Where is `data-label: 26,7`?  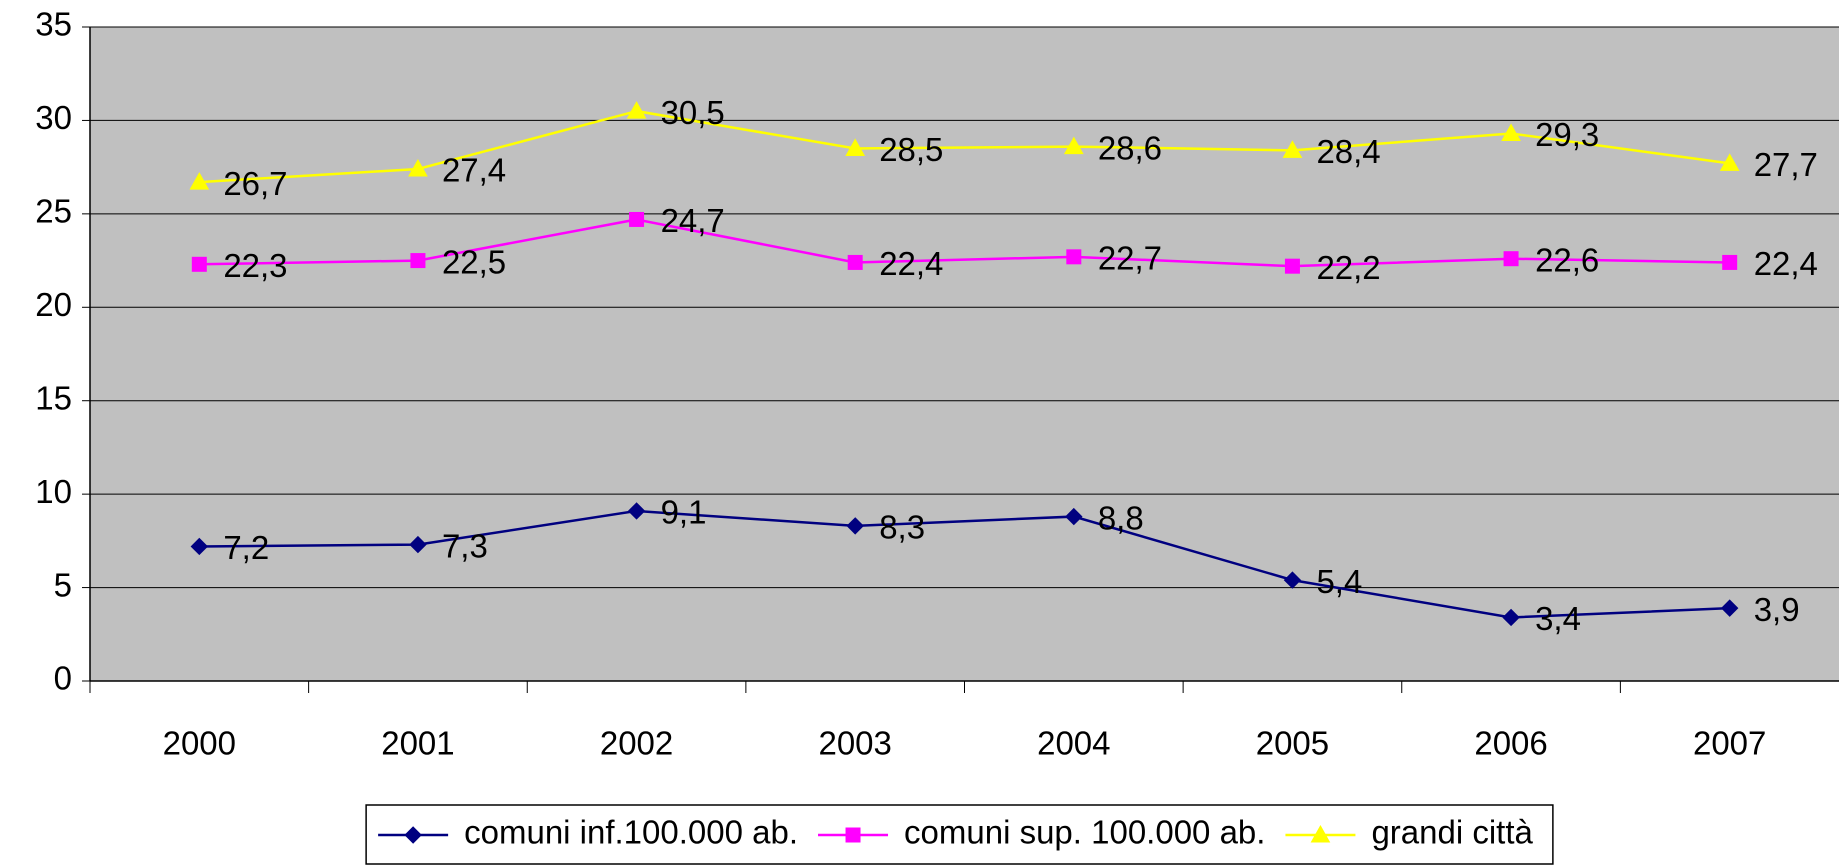 data-label: 26,7 is located at coordinates (255, 183).